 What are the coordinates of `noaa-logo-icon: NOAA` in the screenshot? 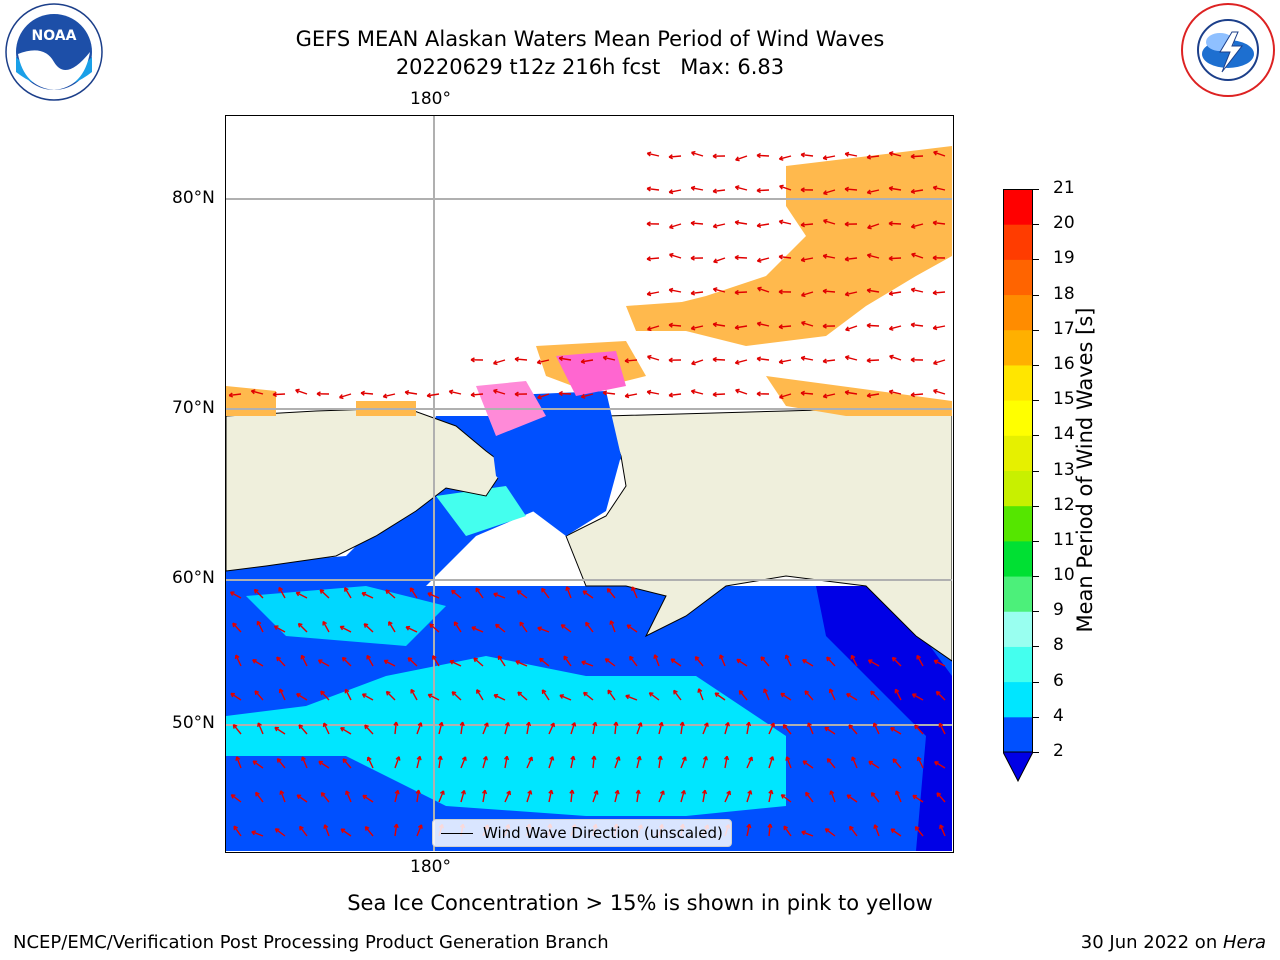 It's located at (54, 52).